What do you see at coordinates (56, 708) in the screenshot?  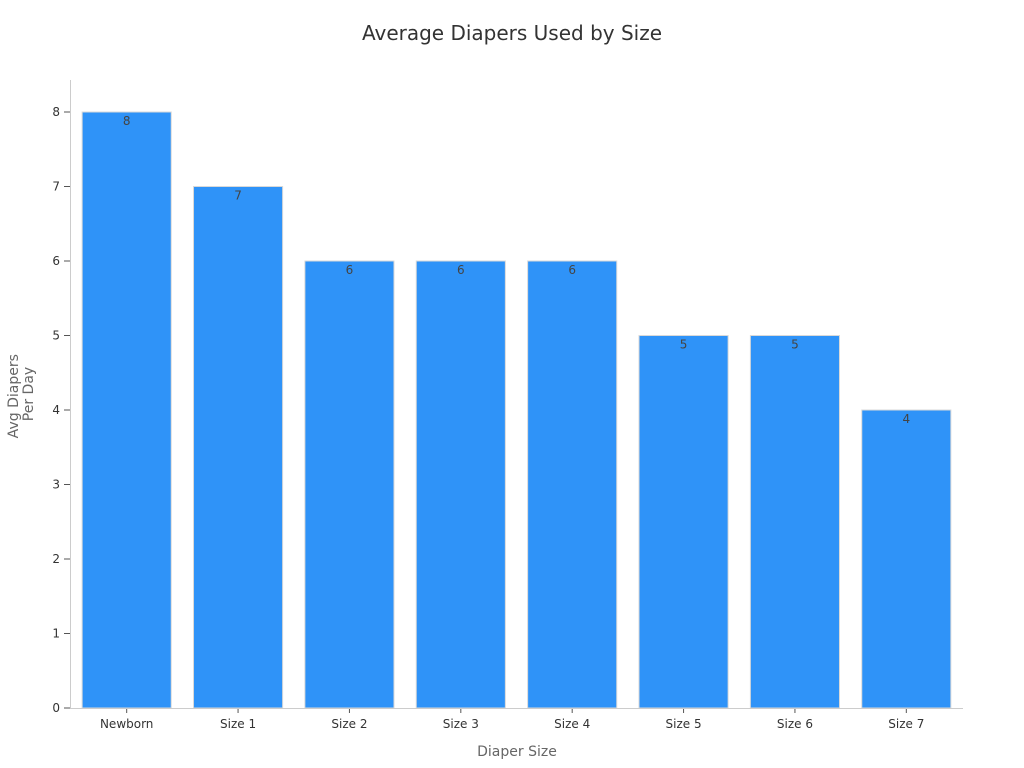 I see `y-tick-label: 0` at bounding box center [56, 708].